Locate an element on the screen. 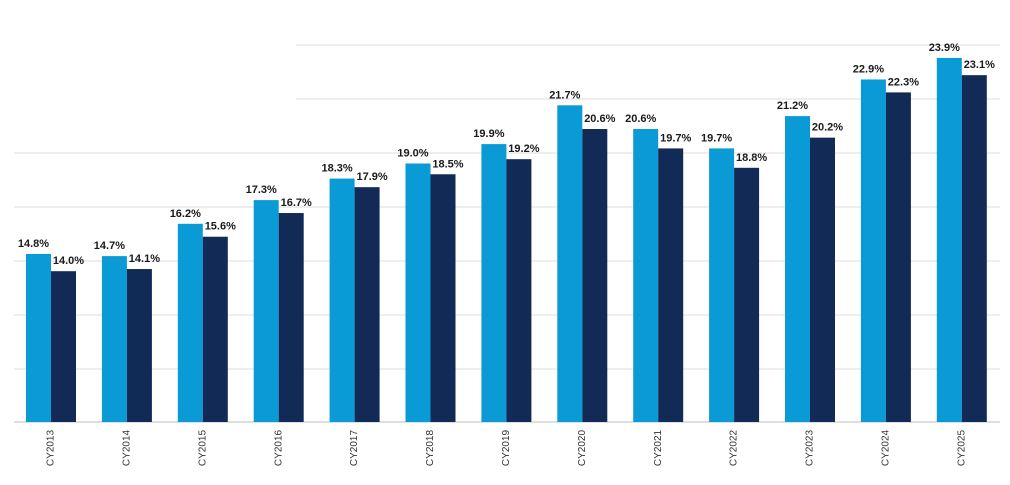 The image size is (1010, 485). data-label-CY2018-s1: 19.0% is located at coordinates (412, 153).